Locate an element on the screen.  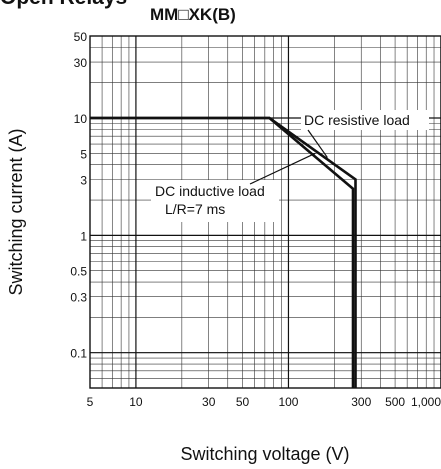
y-tick-label: 30 is located at coordinates (81, 63).